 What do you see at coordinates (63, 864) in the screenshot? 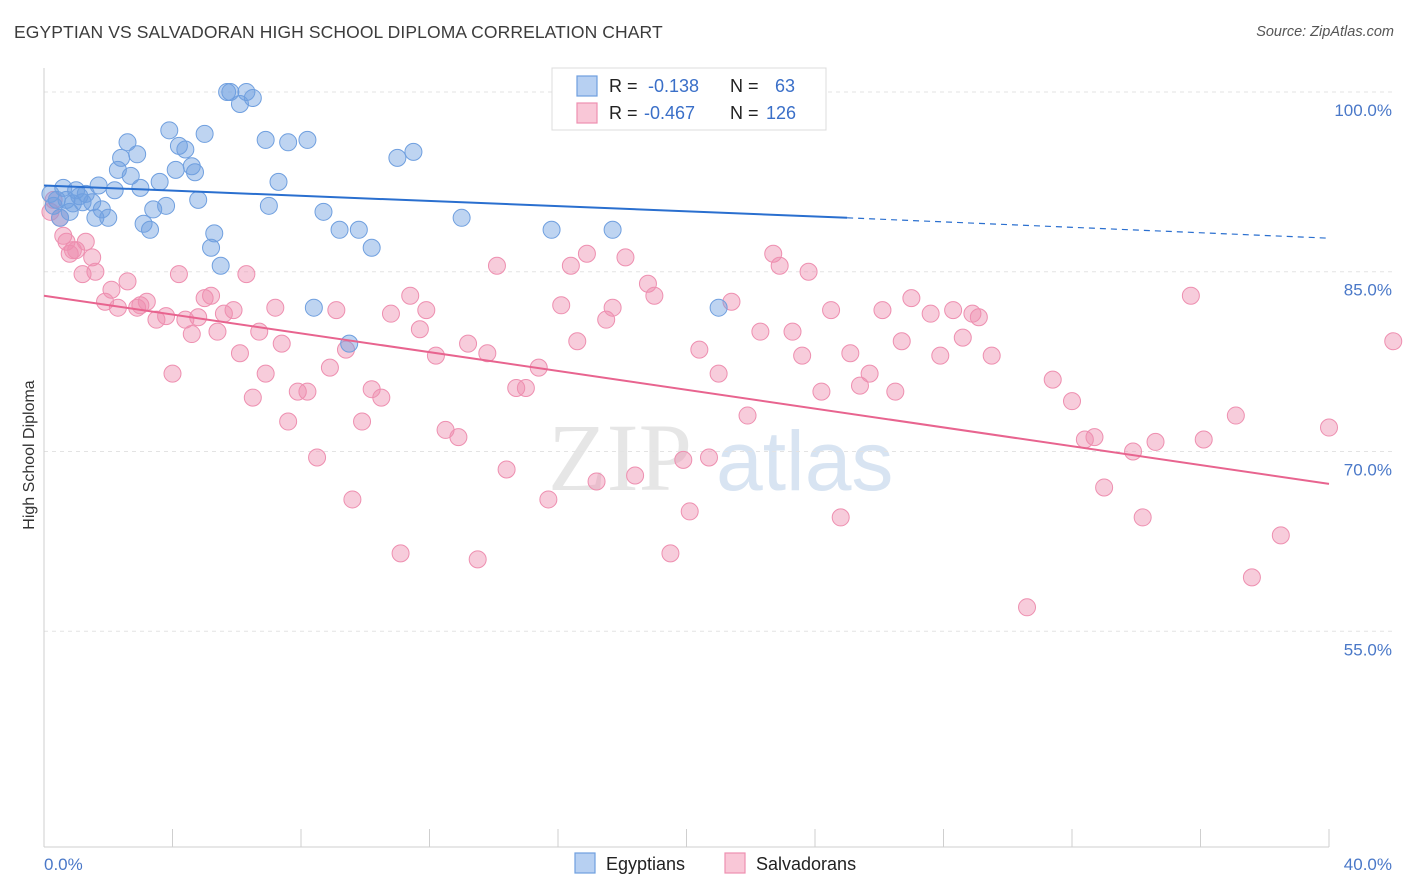
I see `x-tick-label-0: 0.0%` at bounding box center [63, 864].